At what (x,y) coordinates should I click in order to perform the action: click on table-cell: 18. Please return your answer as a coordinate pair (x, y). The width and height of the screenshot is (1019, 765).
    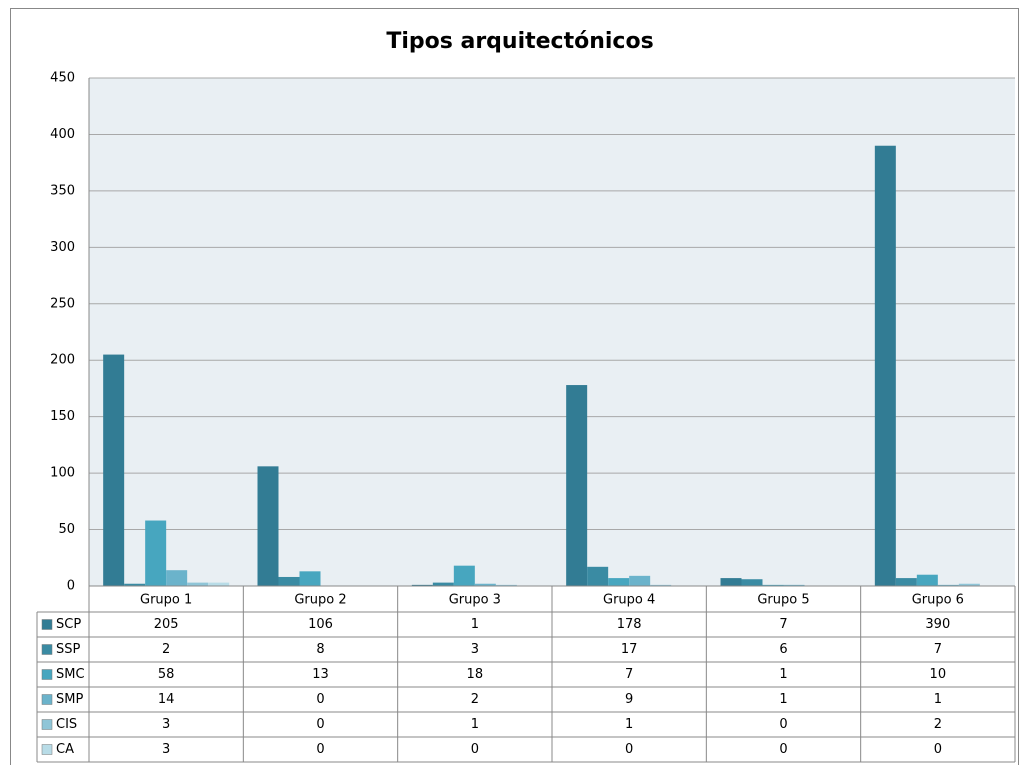
    Looking at the image, I should click on (475, 674).